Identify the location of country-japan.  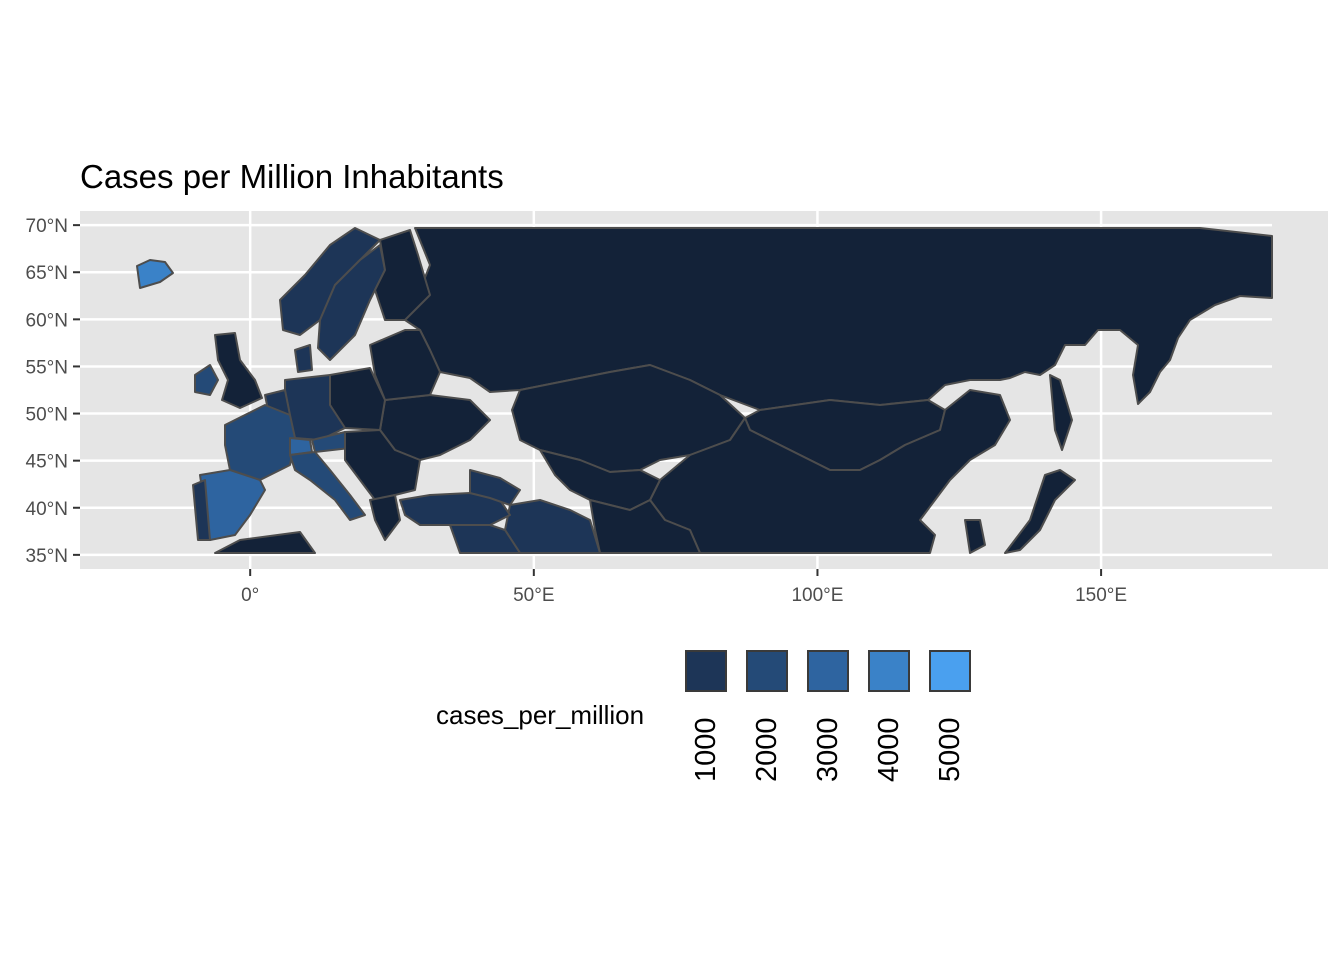
(1040, 511).